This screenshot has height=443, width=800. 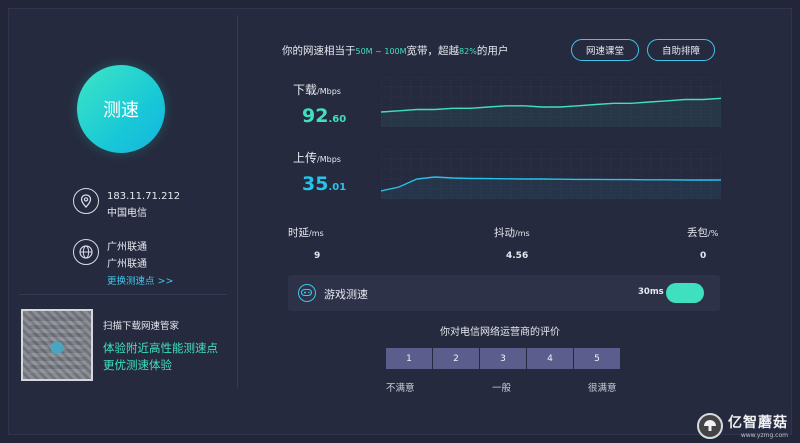 What do you see at coordinates (697, 233) in the screenshot?
I see `packet-loss-label-text: 丢包` at bounding box center [697, 233].